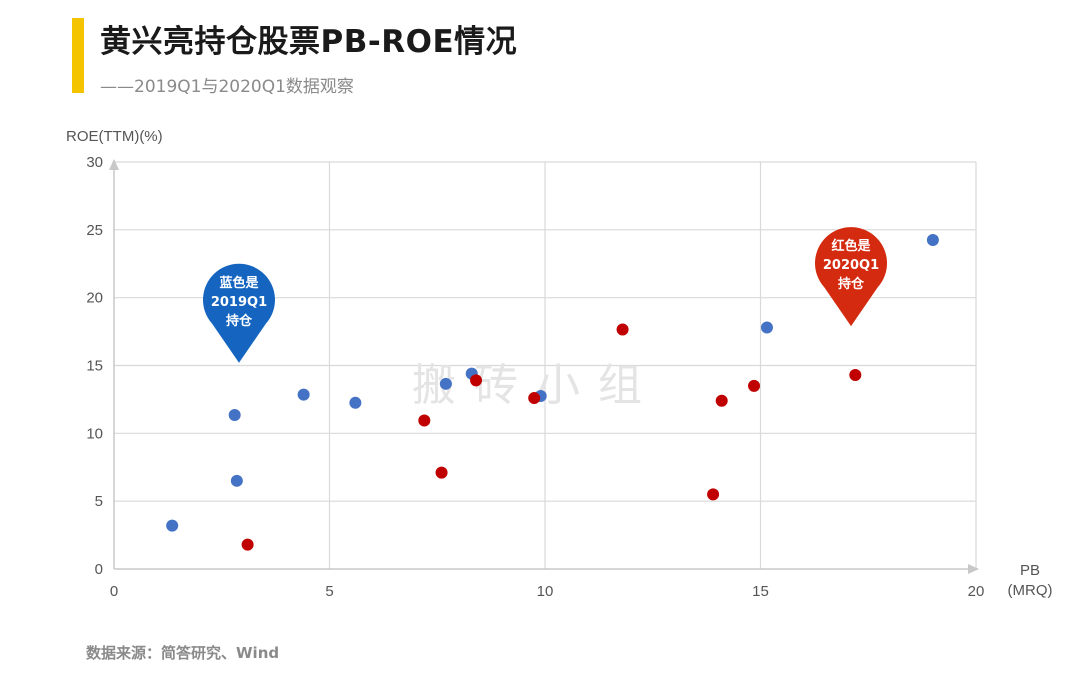 This screenshot has width=1080, height=676. Describe the element at coordinates (545, 591) in the screenshot. I see `x-tick-label-2: 10` at that location.